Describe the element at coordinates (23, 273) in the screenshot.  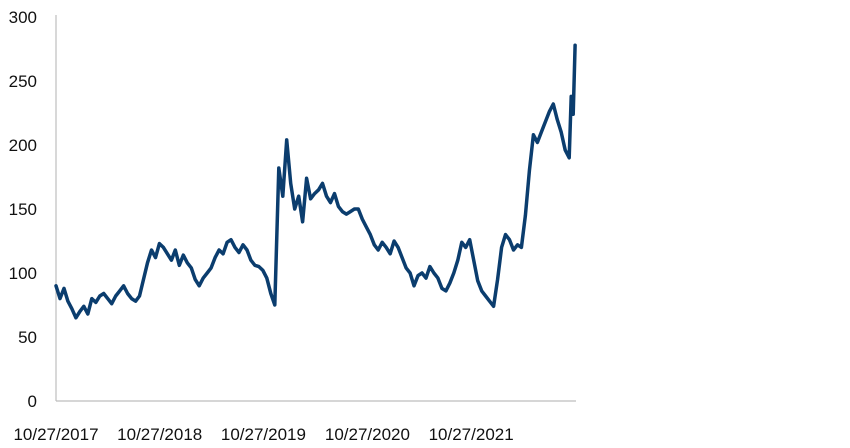
I see `y-tick-label: 100` at that location.